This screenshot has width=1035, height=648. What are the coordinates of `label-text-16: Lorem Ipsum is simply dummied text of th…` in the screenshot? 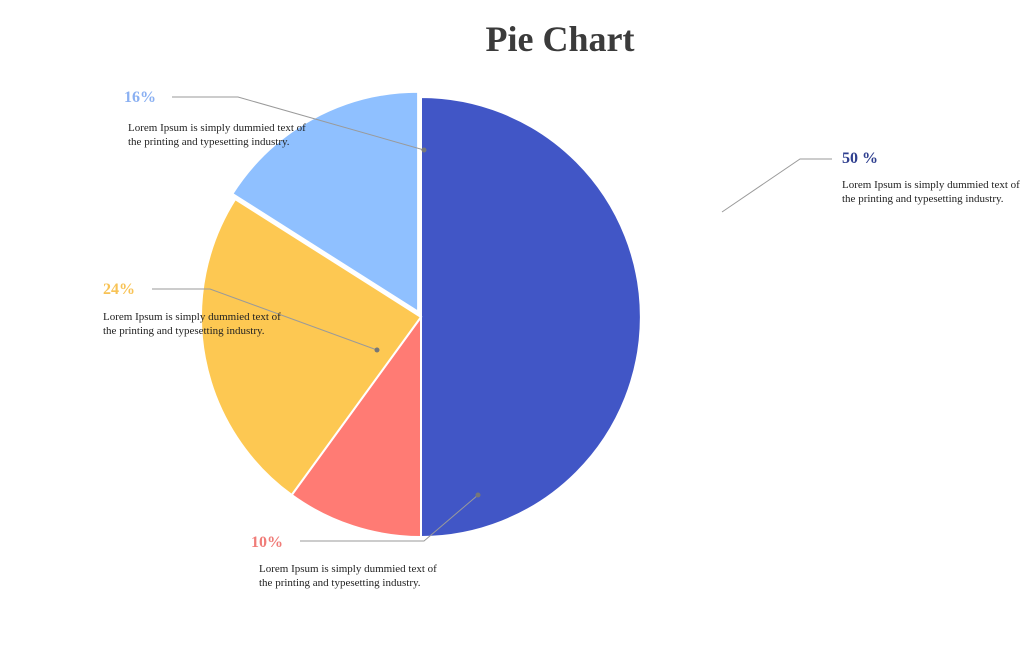 It's located at (217, 135).